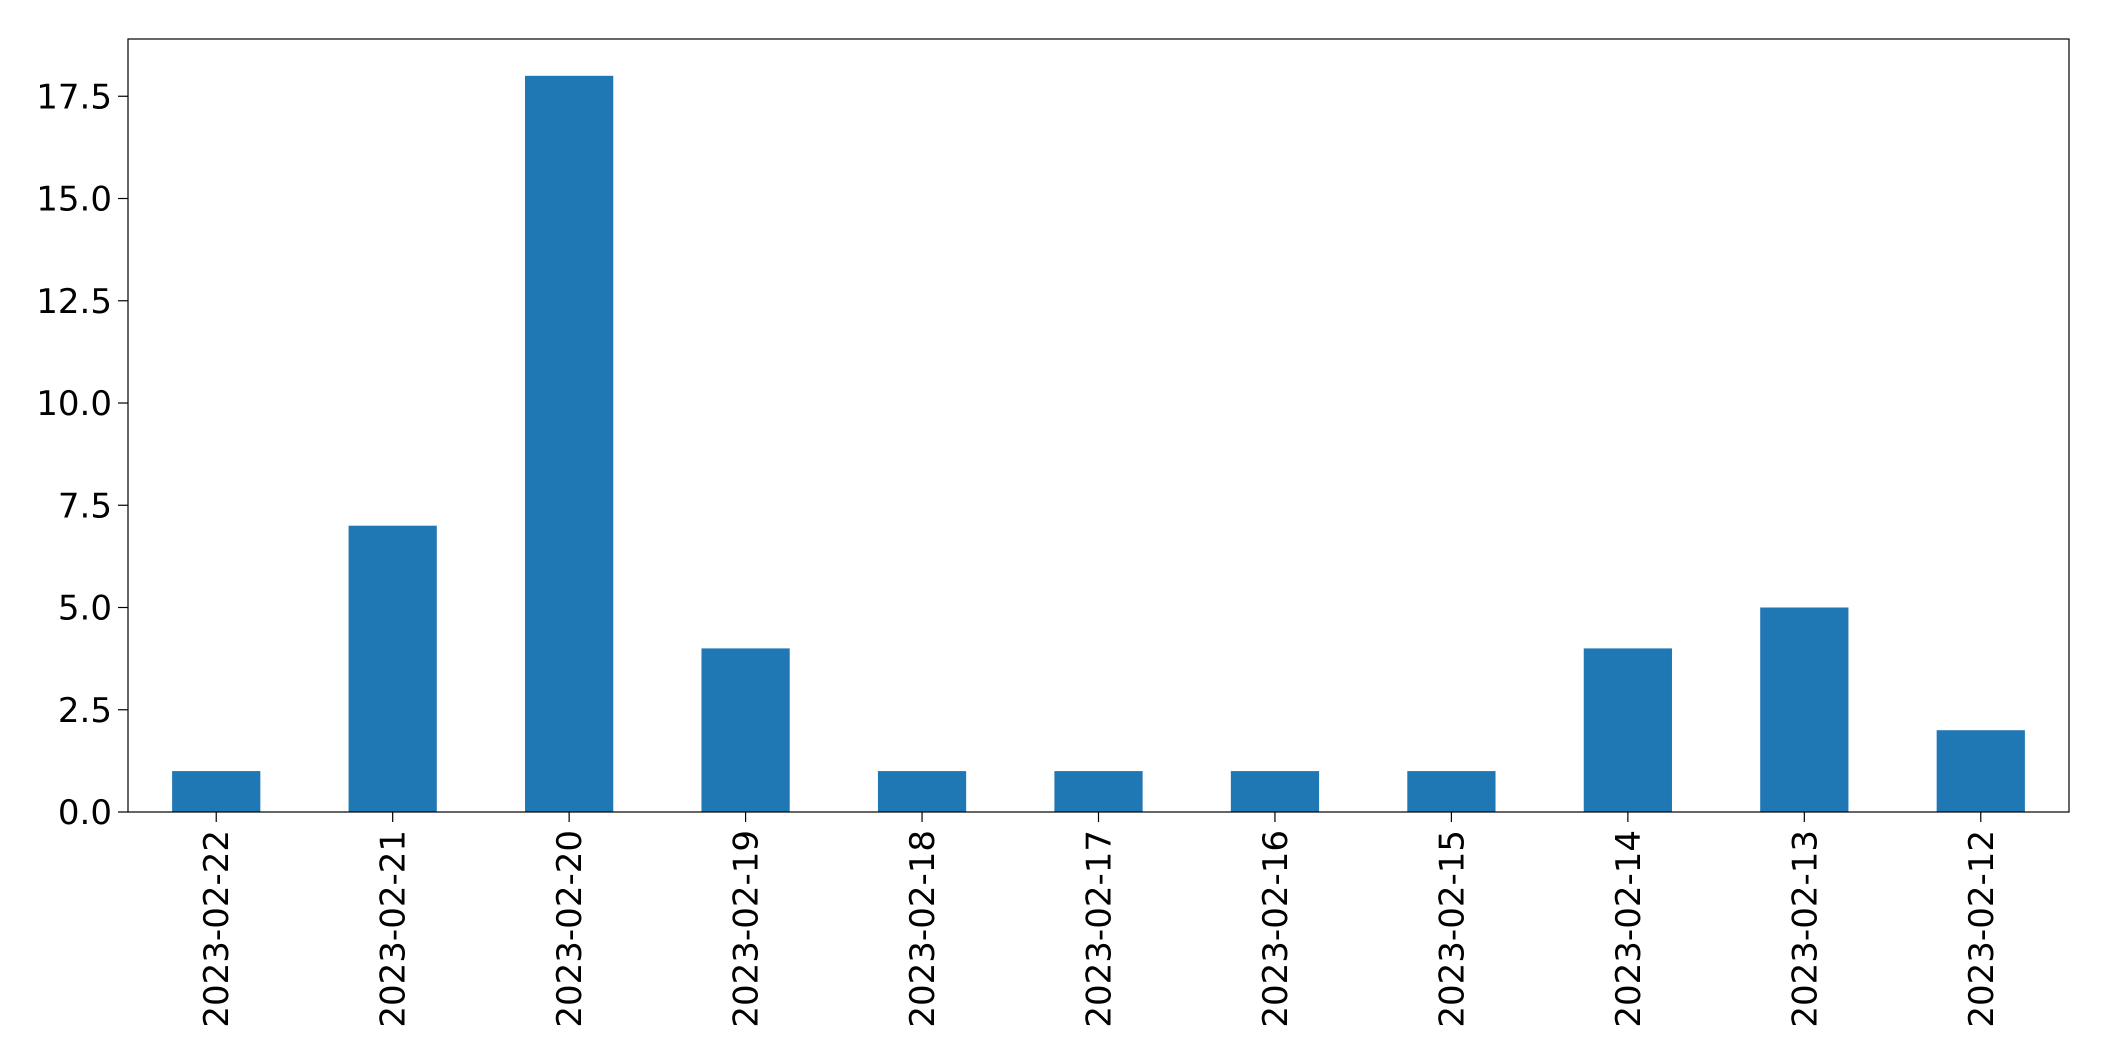 The image size is (2104, 1061). What do you see at coordinates (74, 200) in the screenshot?
I see `y-tick-label: 15.0` at bounding box center [74, 200].